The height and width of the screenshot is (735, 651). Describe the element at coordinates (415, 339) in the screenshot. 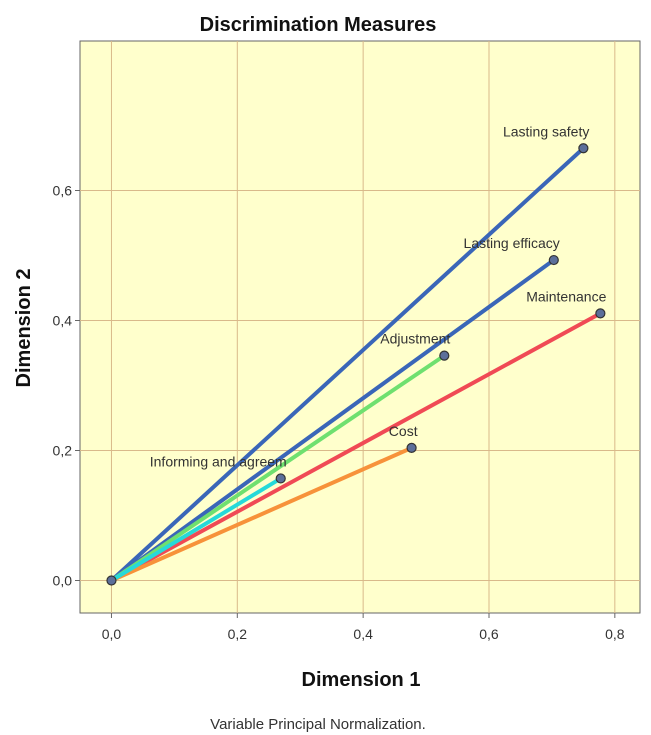

I see `point-label: Adjustment` at that location.